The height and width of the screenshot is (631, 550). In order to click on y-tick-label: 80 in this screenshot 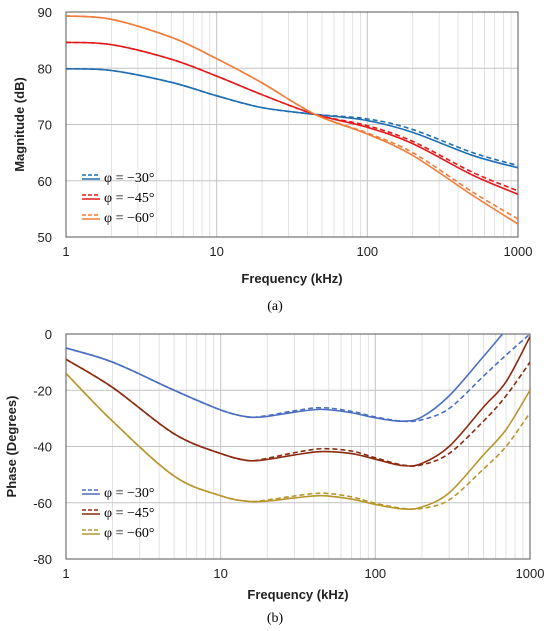, I will do `click(45, 68)`.